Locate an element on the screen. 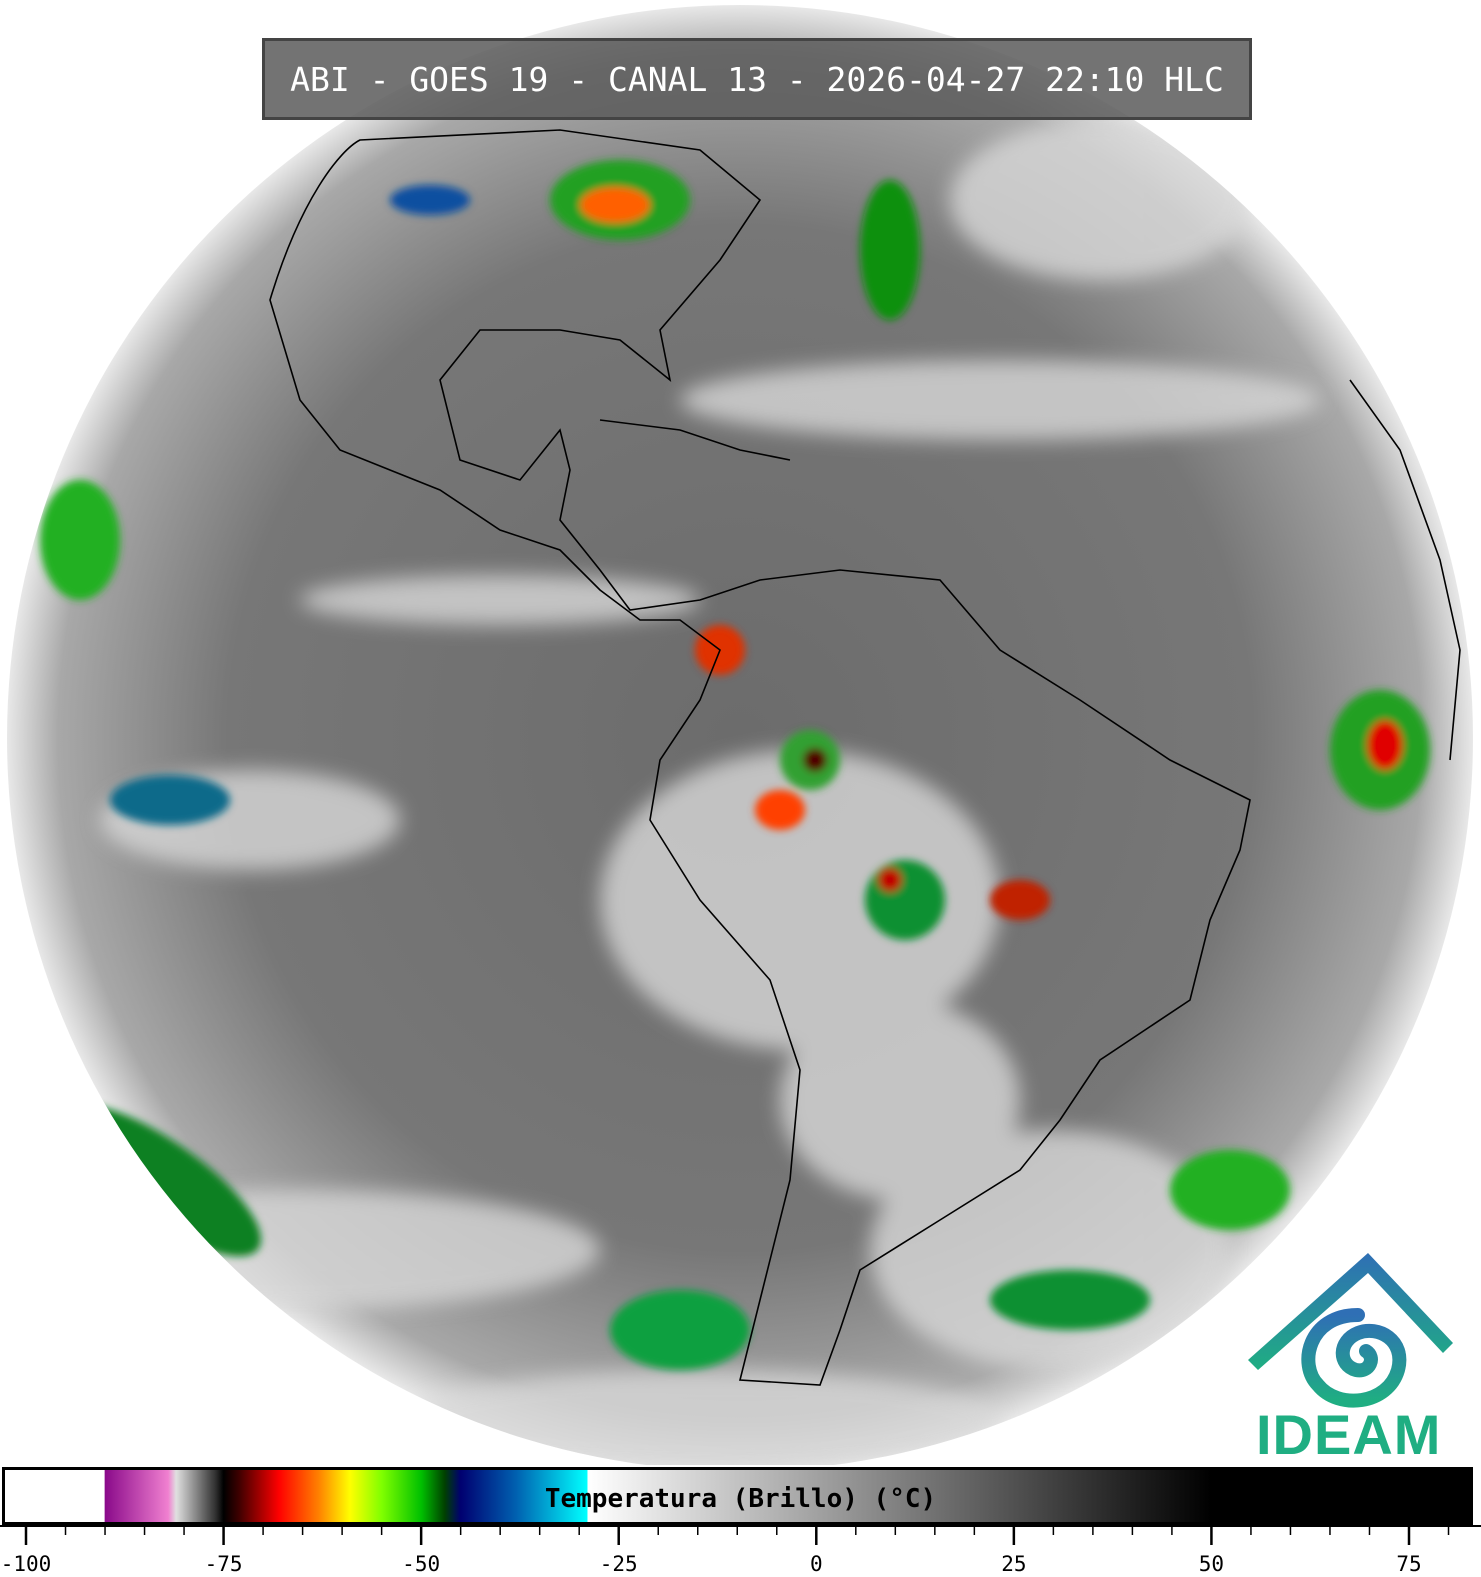 The width and height of the screenshot is (1481, 1577). tick-label: 50 is located at coordinates (1211, 1564).